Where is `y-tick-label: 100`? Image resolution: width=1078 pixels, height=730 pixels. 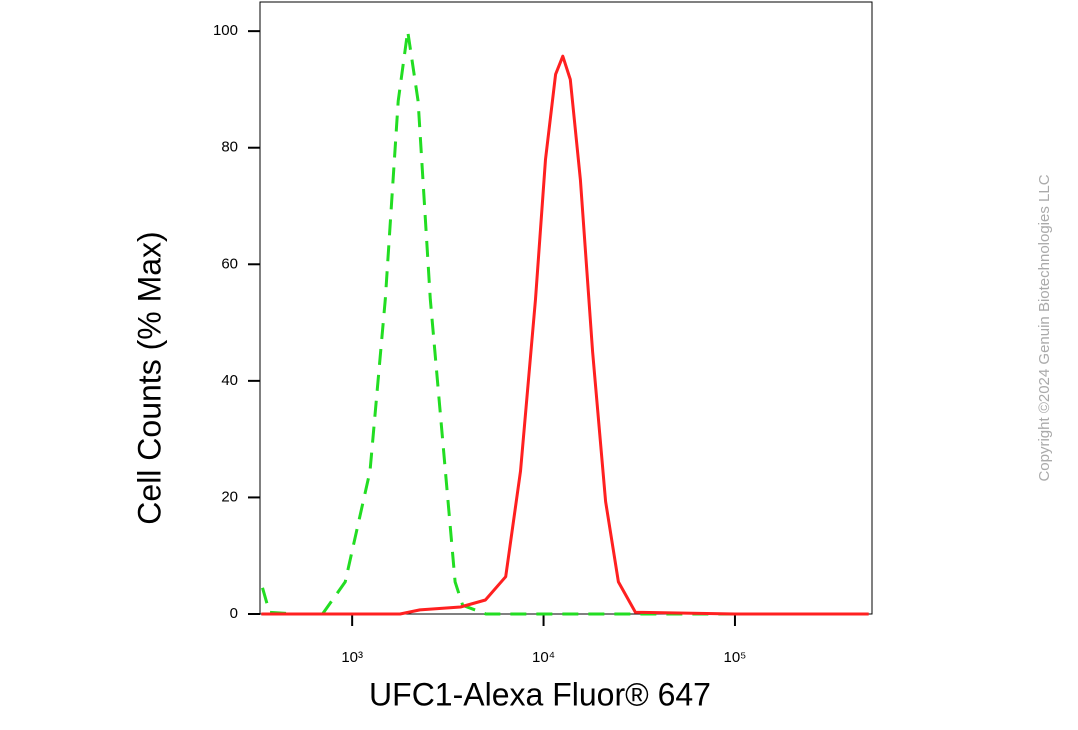 y-tick-label: 100 is located at coordinates (225, 30).